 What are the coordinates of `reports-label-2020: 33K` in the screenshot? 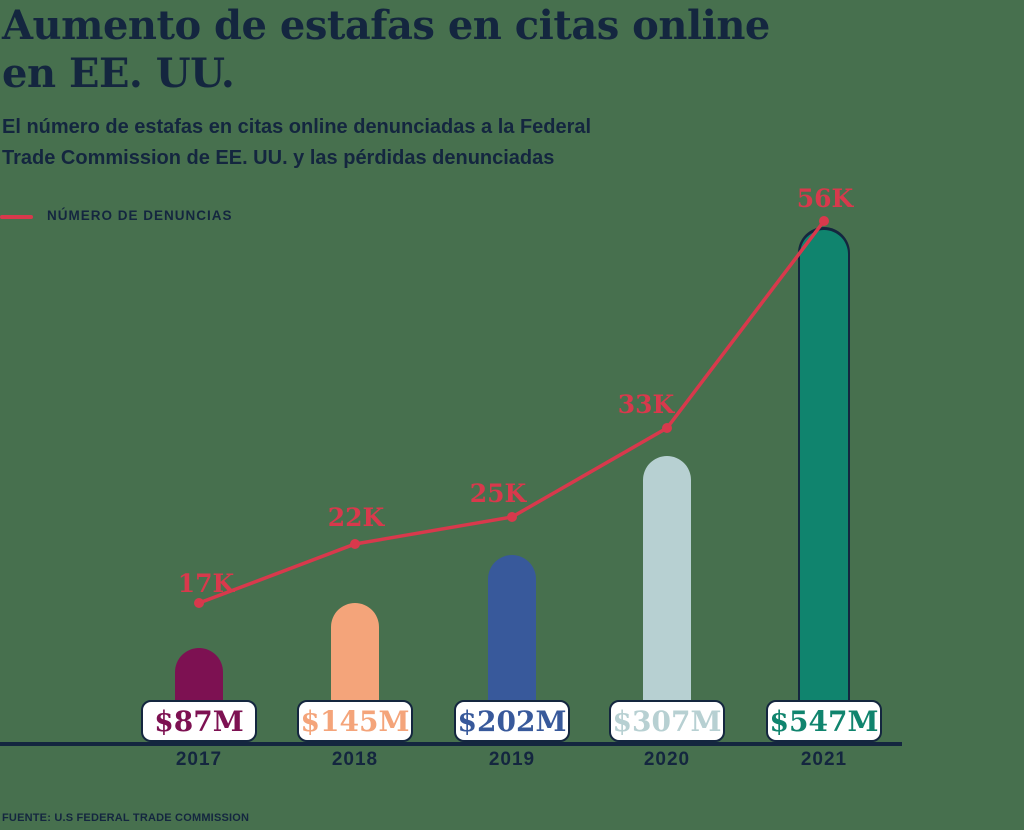 It's located at (646, 404).